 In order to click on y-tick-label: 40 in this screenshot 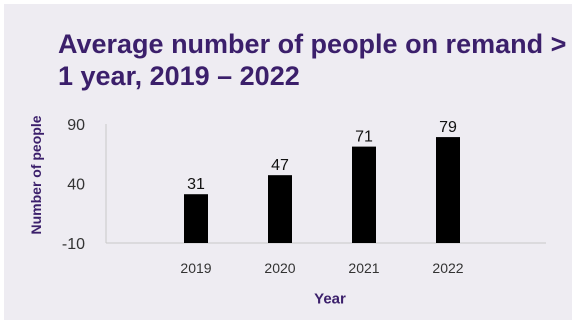, I will do `click(76, 185)`.